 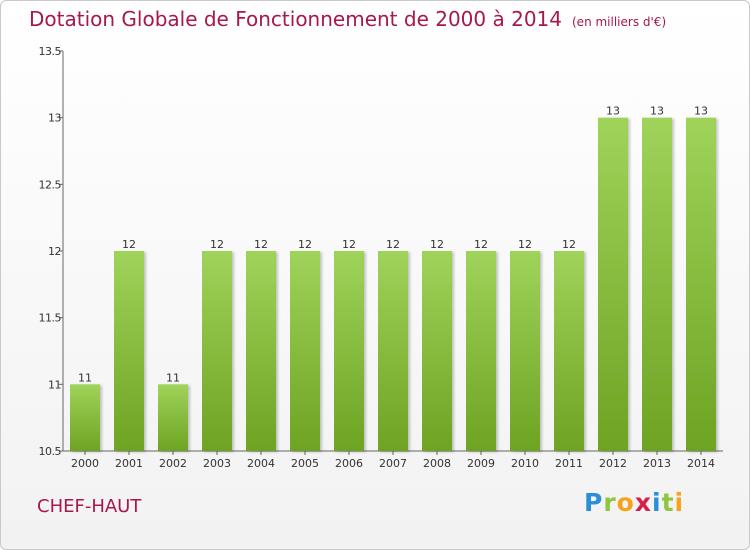 What do you see at coordinates (610, 502) in the screenshot?
I see `logo-letter: r` at bounding box center [610, 502].